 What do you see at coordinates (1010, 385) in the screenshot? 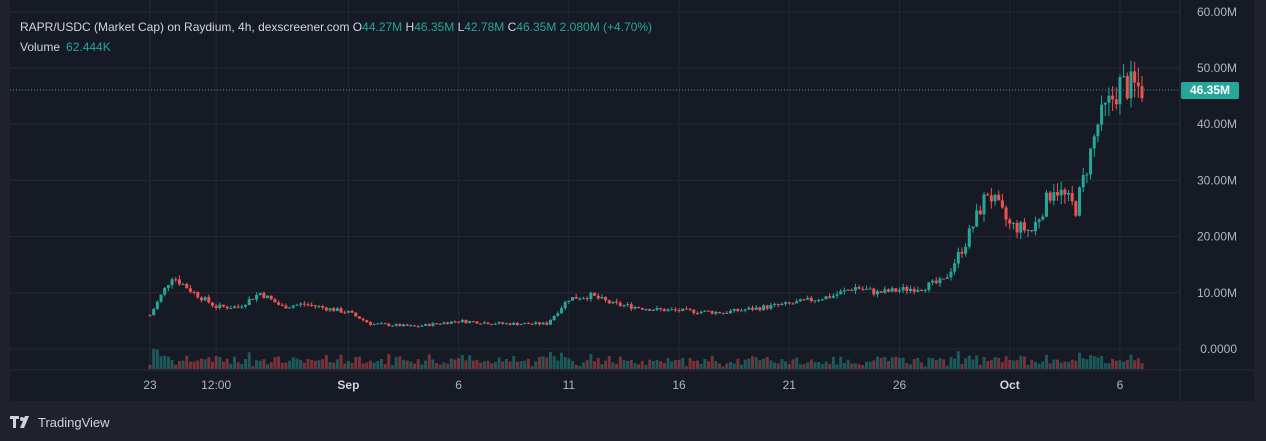
I see `x-tick-label: Oct` at bounding box center [1010, 385].